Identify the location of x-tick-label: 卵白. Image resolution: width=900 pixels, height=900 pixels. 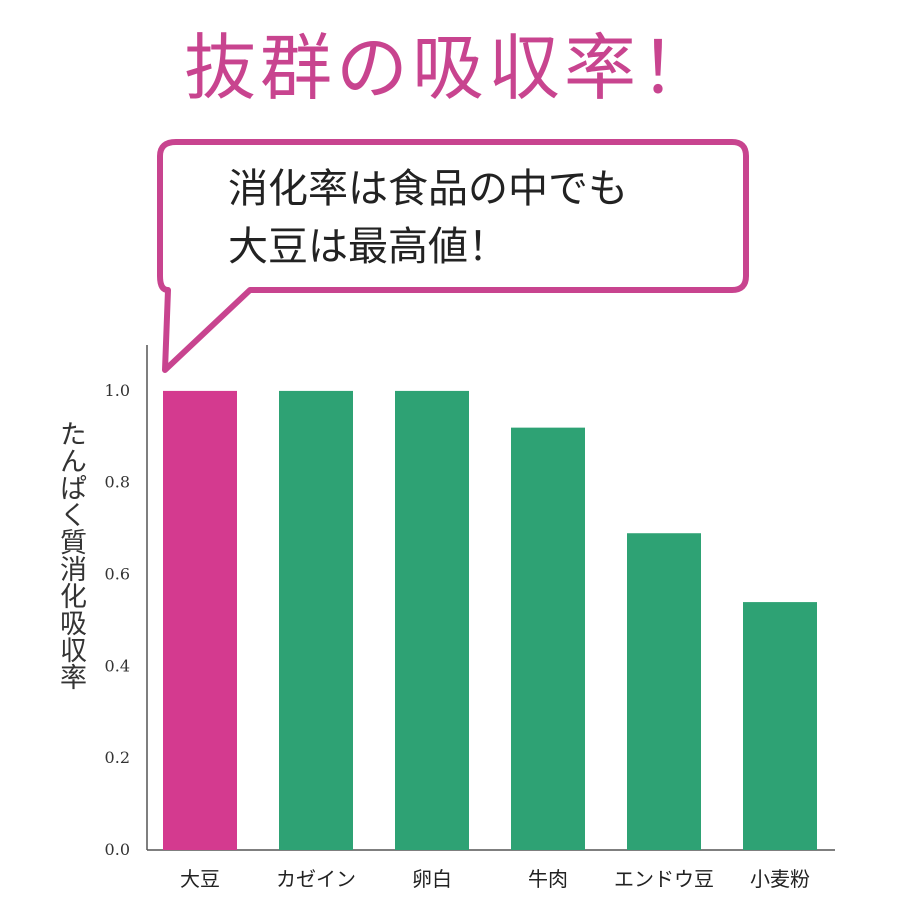
(432, 879).